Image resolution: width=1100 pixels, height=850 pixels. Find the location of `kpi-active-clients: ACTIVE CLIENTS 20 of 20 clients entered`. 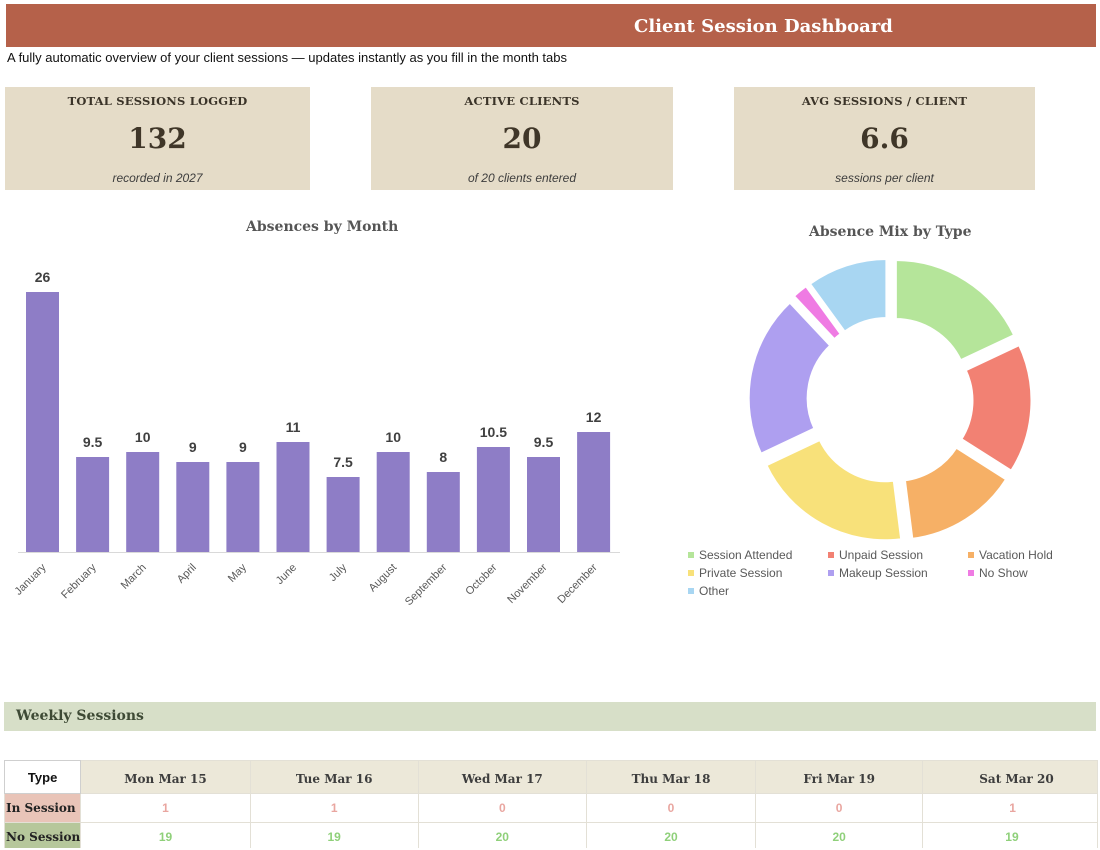

kpi-active-clients: ACTIVE CLIENTS 20 of 20 clients entered is located at coordinates (522, 138).